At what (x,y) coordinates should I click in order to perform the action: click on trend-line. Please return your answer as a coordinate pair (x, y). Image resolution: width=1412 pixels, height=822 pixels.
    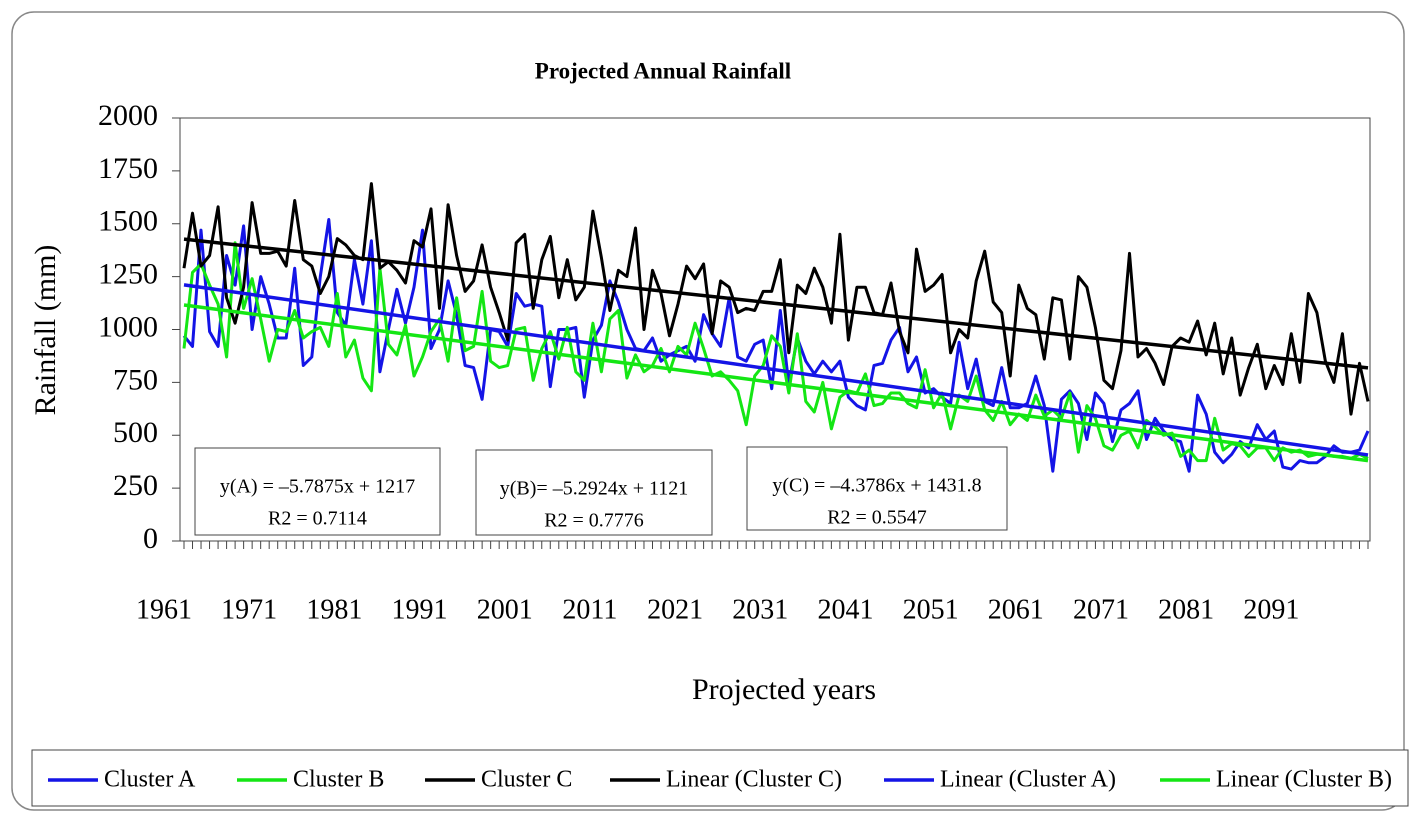
    Looking at the image, I should click on (776, 303).